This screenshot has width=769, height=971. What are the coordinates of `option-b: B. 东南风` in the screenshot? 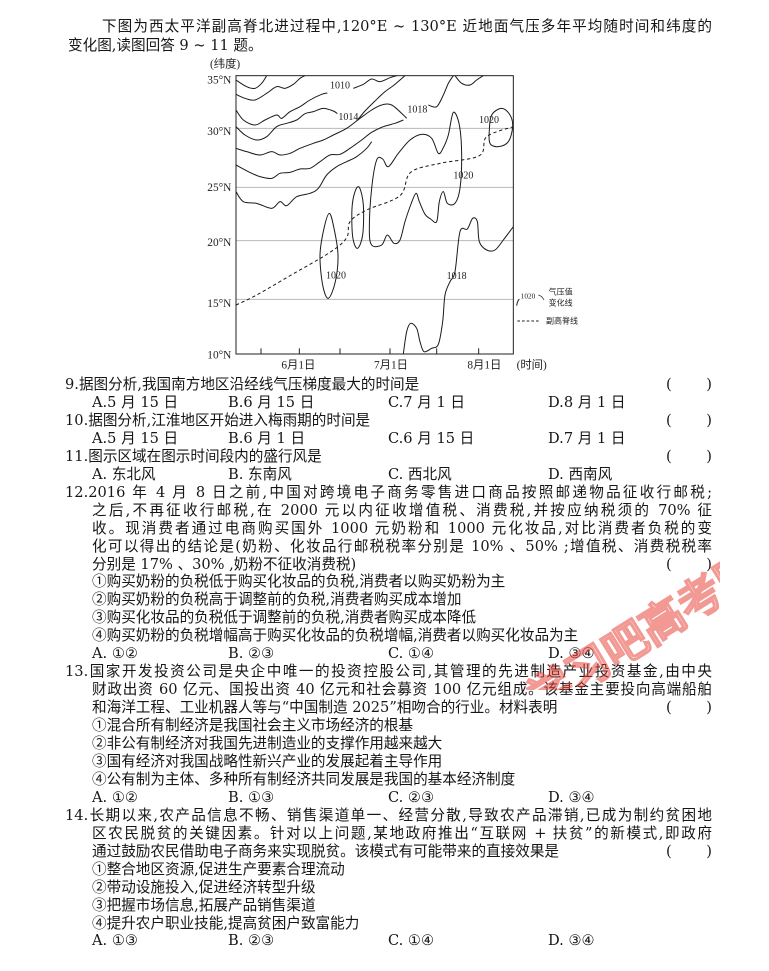 It's located at (260, 474).